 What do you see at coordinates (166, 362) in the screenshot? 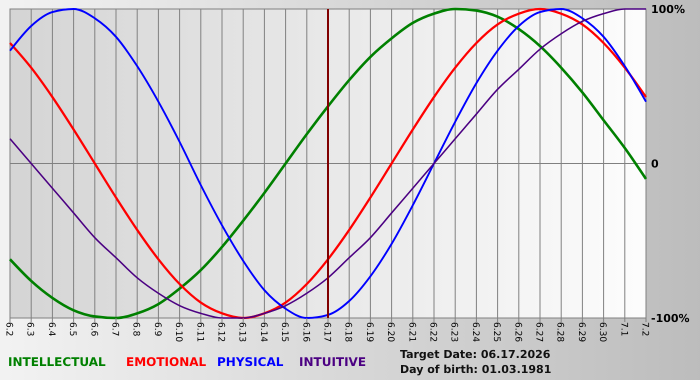
I see `text: EMOTIONAL` at bounding box center [166, 362].